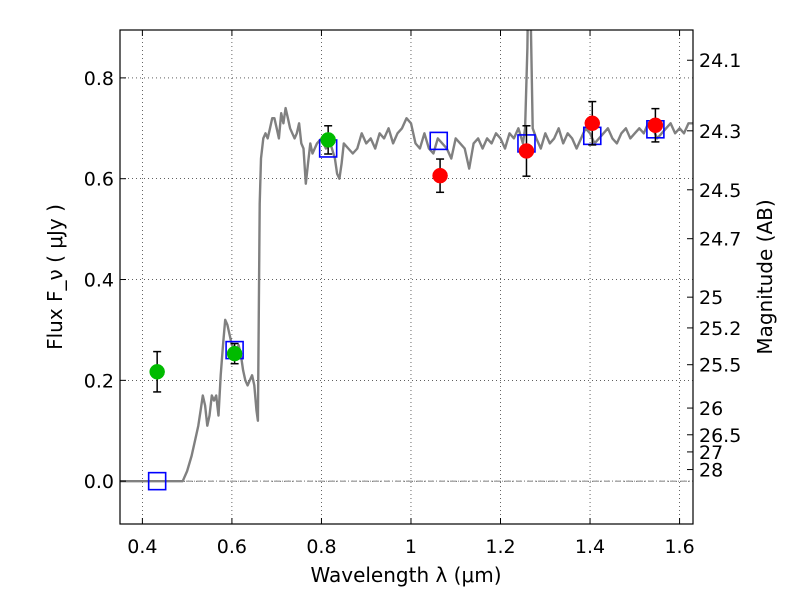 The height and width of the screenshot is (600, 800). I want to click on x-tick-label: 0.8, so click(321, 547).